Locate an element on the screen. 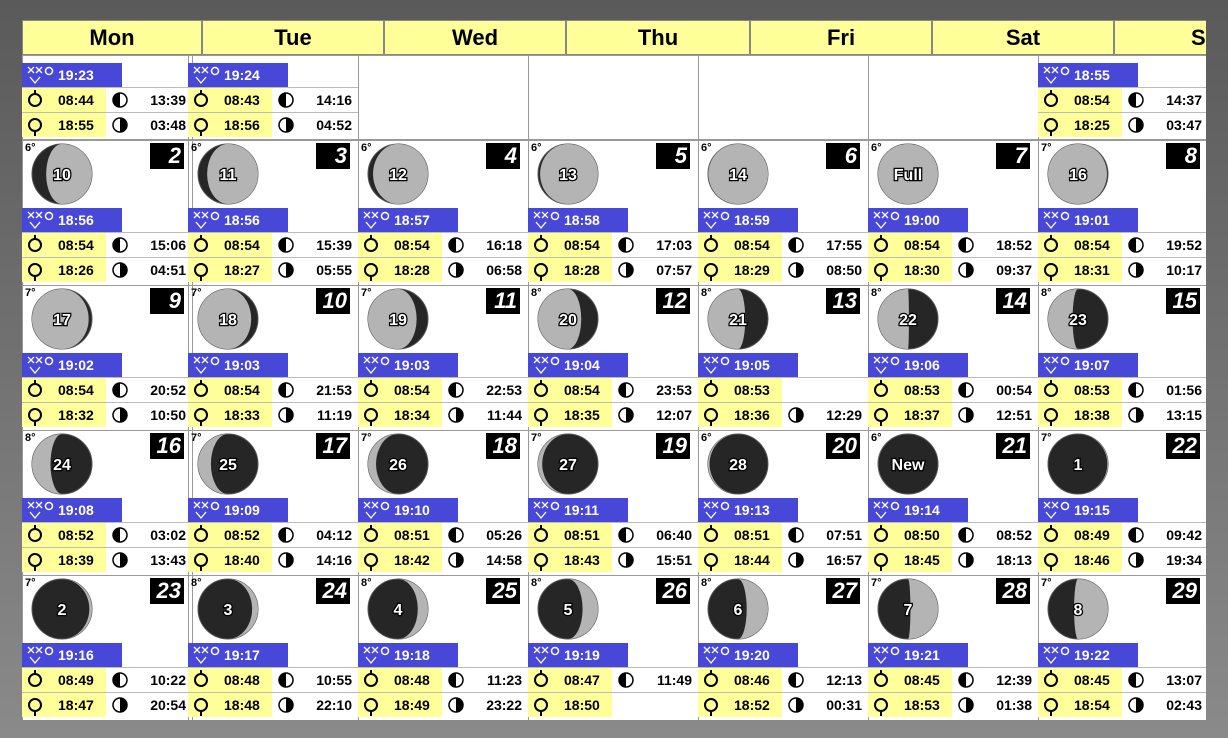  twilight-time: 18:55 is located at coordinates (1092, 75).